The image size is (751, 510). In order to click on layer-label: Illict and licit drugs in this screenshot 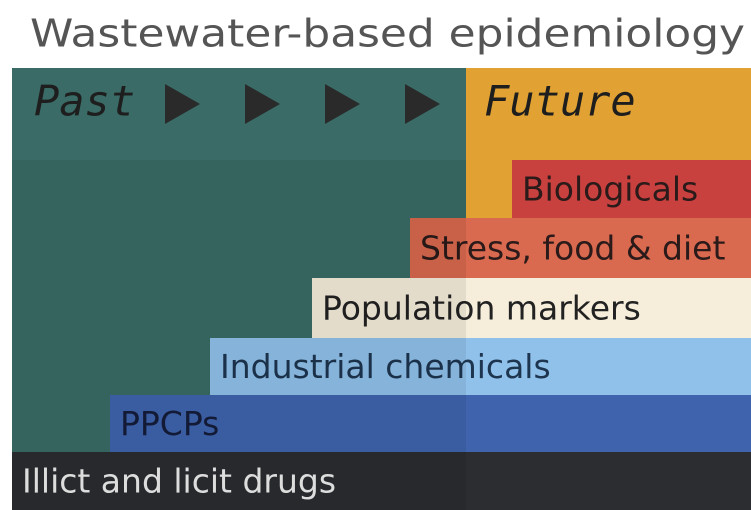, I will do `click(179, 481)`.